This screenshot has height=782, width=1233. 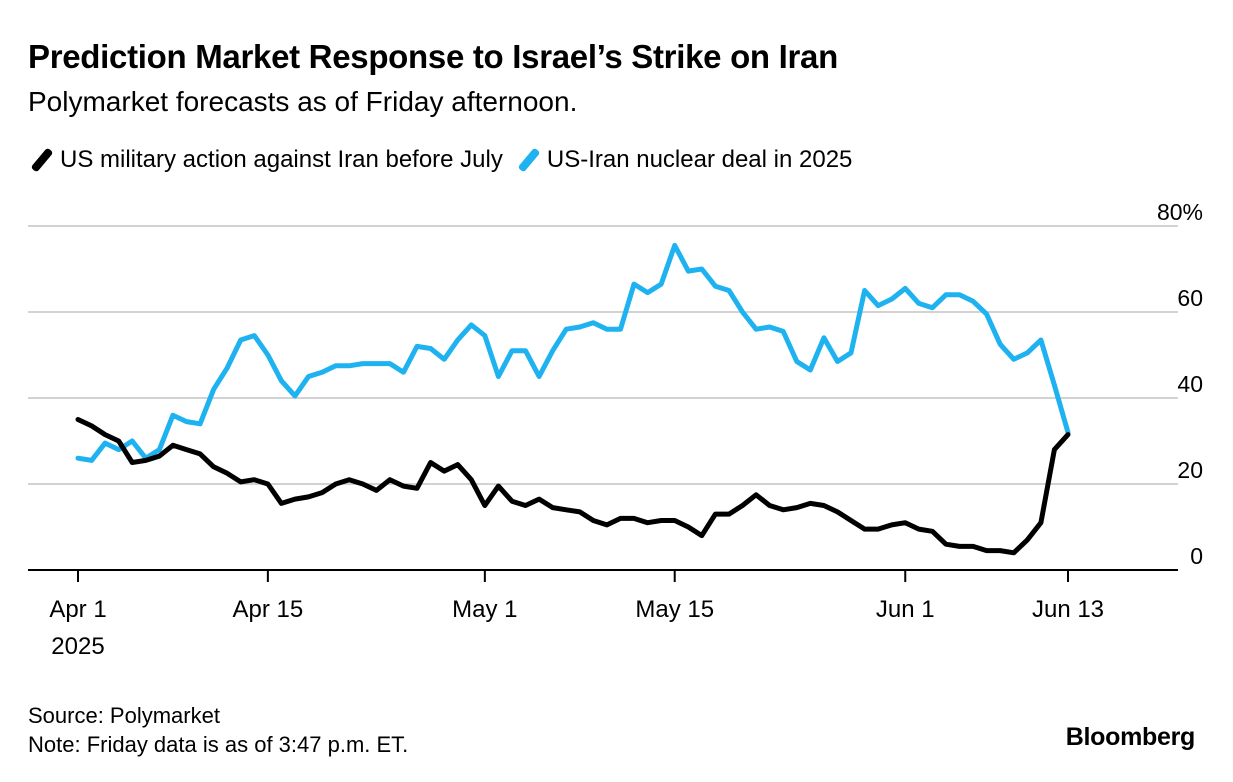 What do you see at coordinates (699, 159) in the screenshot?
I see `legend-label-nuclear-deal: US-Iran nuclear deal in 2025` at bounding box center [699, 159].